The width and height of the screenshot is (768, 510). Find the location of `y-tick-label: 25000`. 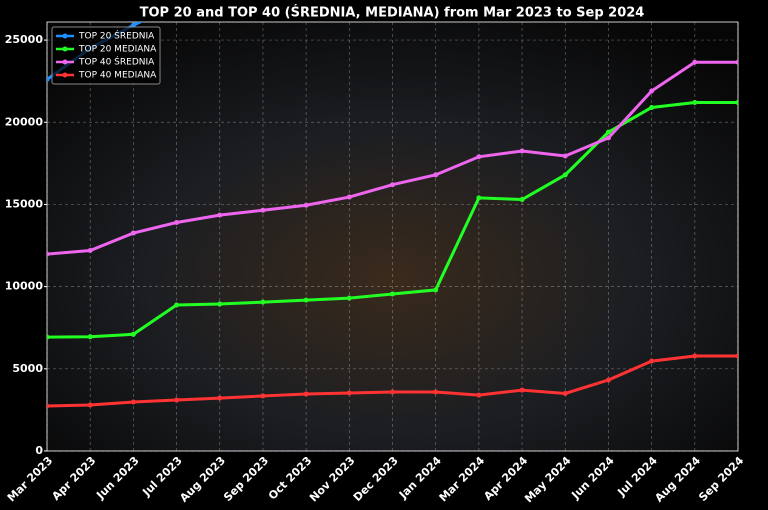

y-tick-label: 25000 is located at coordinates (24, 39).